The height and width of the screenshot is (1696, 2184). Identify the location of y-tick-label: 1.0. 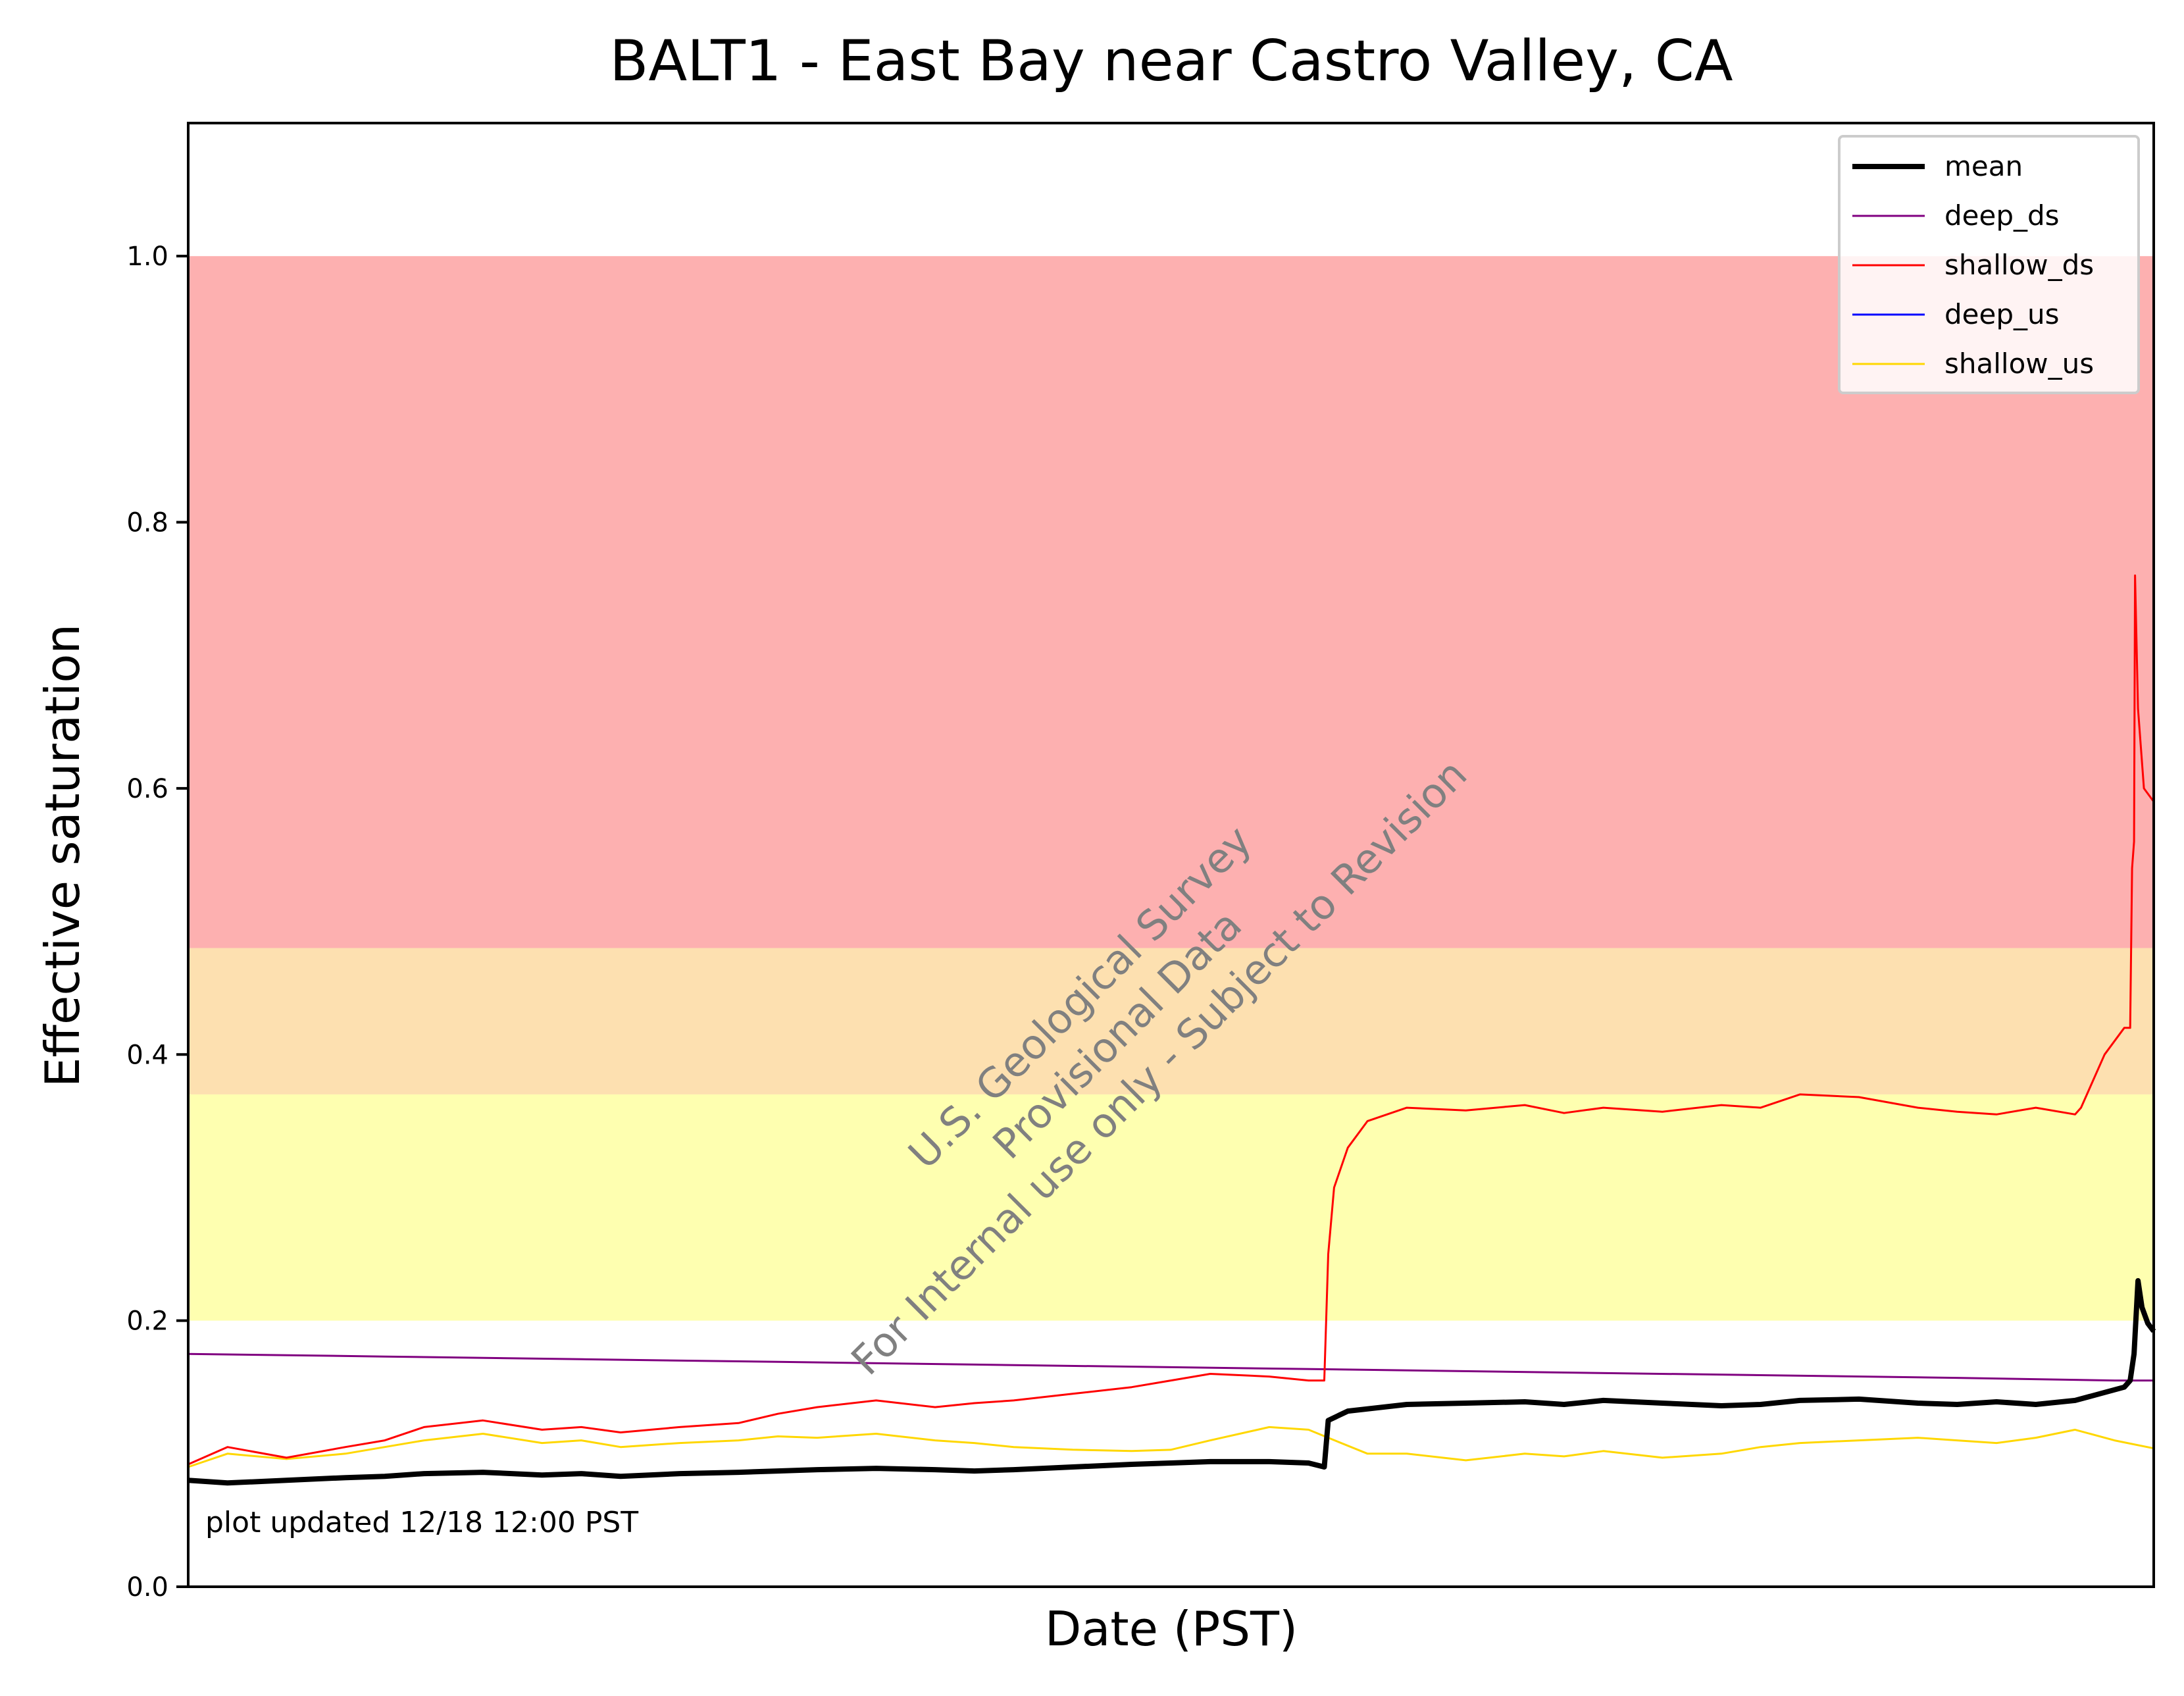
(147, 257).